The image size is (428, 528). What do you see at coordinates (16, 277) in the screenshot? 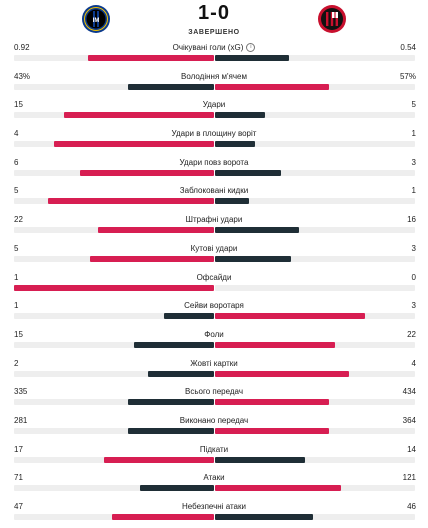
I see `home-stat-value: 1` at bounding box center [16, 277].